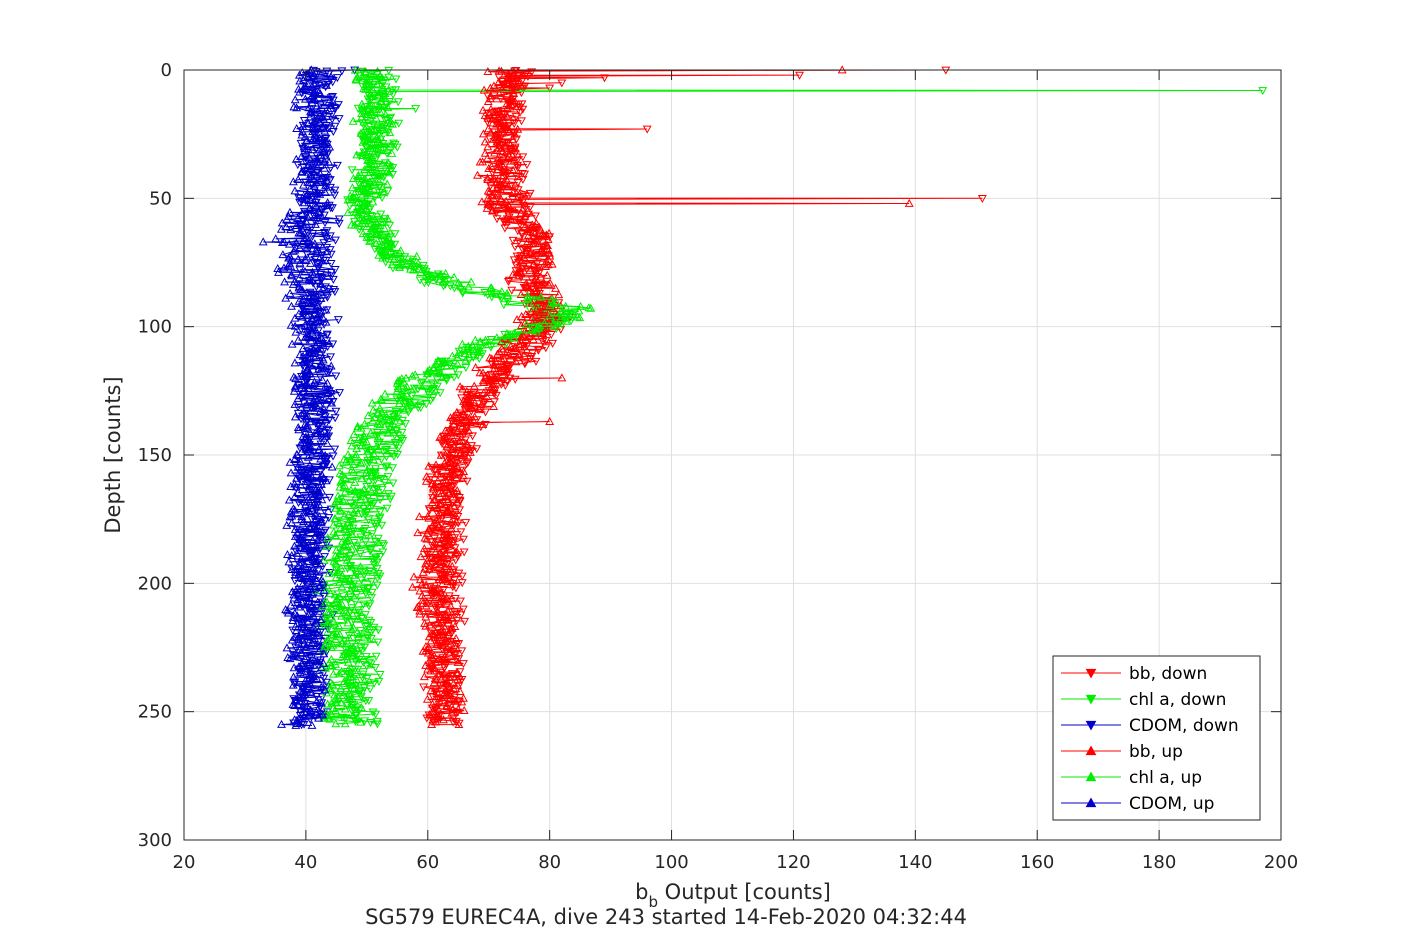  I want to click on legend-marker, so click(1091, 750).